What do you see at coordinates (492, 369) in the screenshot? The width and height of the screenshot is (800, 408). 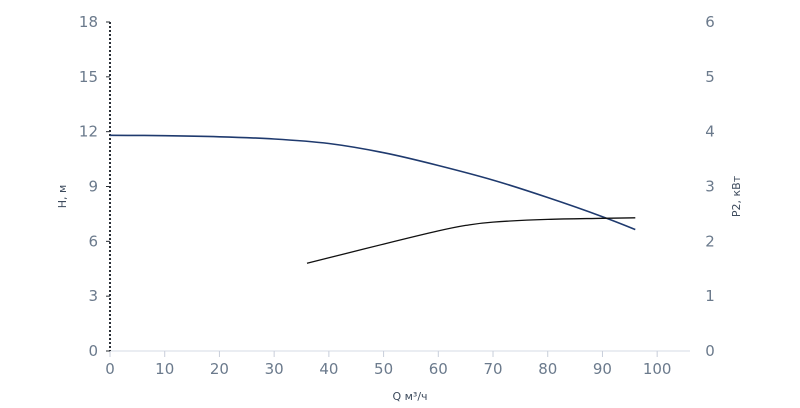 I see `x-tick-label: 70` at bounding box center [492, 369].